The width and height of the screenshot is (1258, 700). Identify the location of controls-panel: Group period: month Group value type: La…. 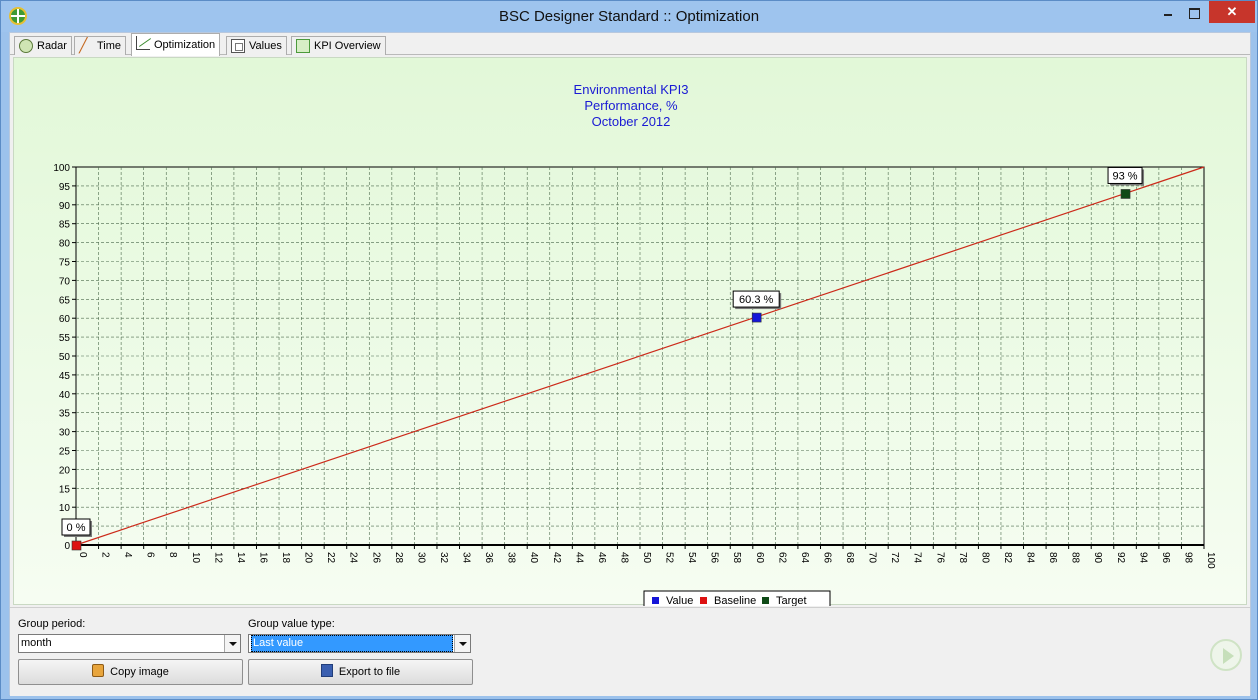
(630, 651).